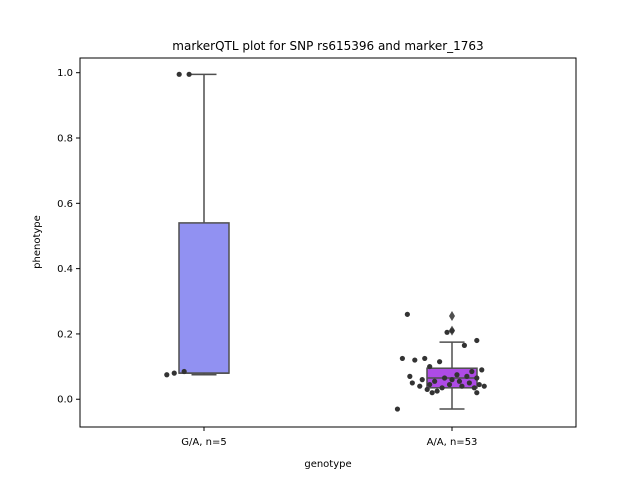 The image size is (640, 480). Describe the element at coordinates (327, 464) in the screenshot. I see `x-axis-label: genotype` at that location.